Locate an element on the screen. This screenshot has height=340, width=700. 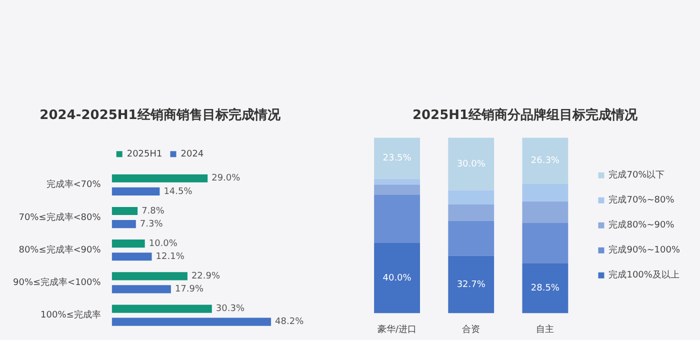
data-label: 28.5% is located at coordinates (545, 289).